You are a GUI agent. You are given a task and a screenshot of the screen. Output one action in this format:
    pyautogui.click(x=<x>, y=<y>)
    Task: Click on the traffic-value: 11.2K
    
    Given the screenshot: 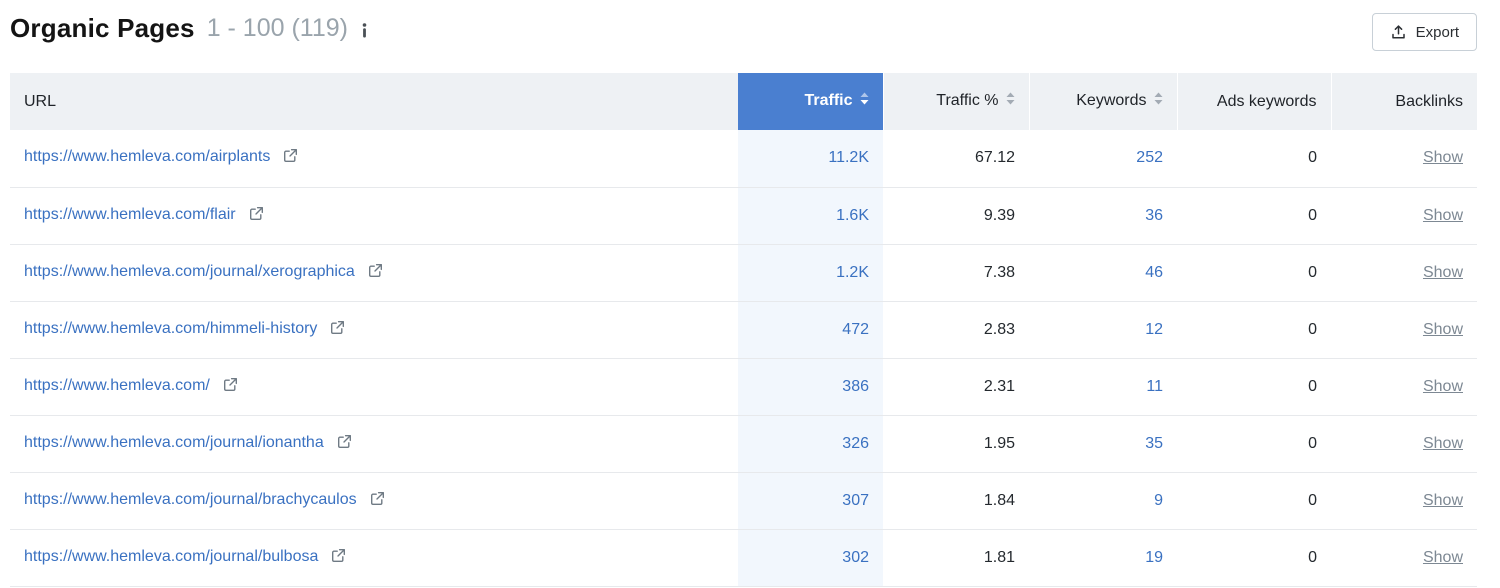 What is the action you would take?
    pyautogui.click(x=848, y=158)
    